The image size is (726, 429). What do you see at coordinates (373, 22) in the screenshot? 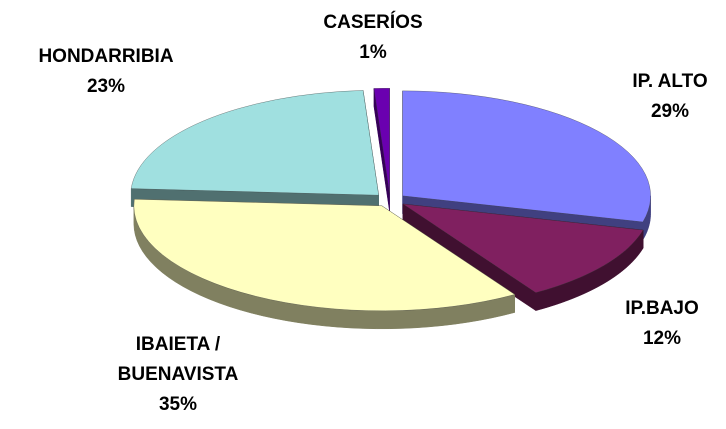
I see `category-name: CASERÍOS` at bounding box center [373, 22].